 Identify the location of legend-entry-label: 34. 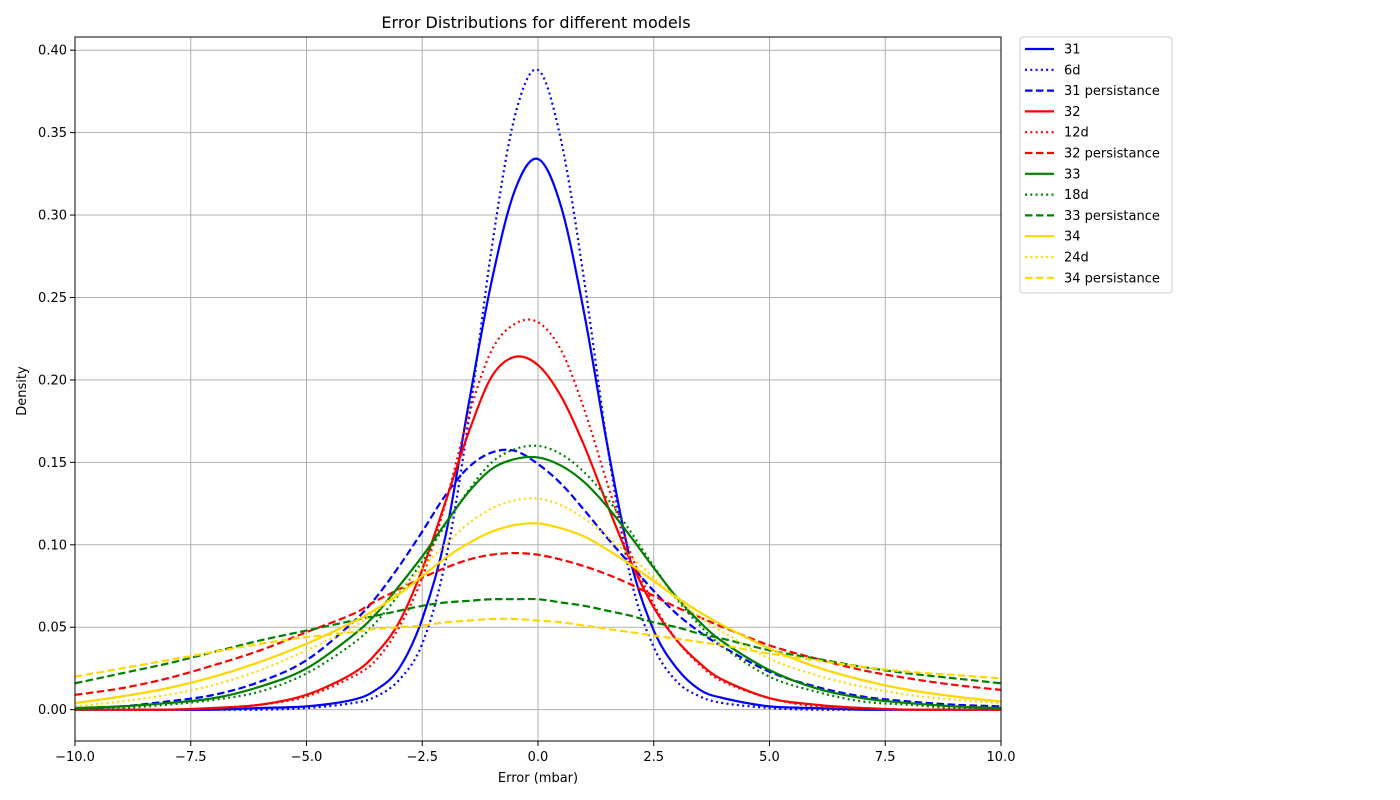
(1072, 237).